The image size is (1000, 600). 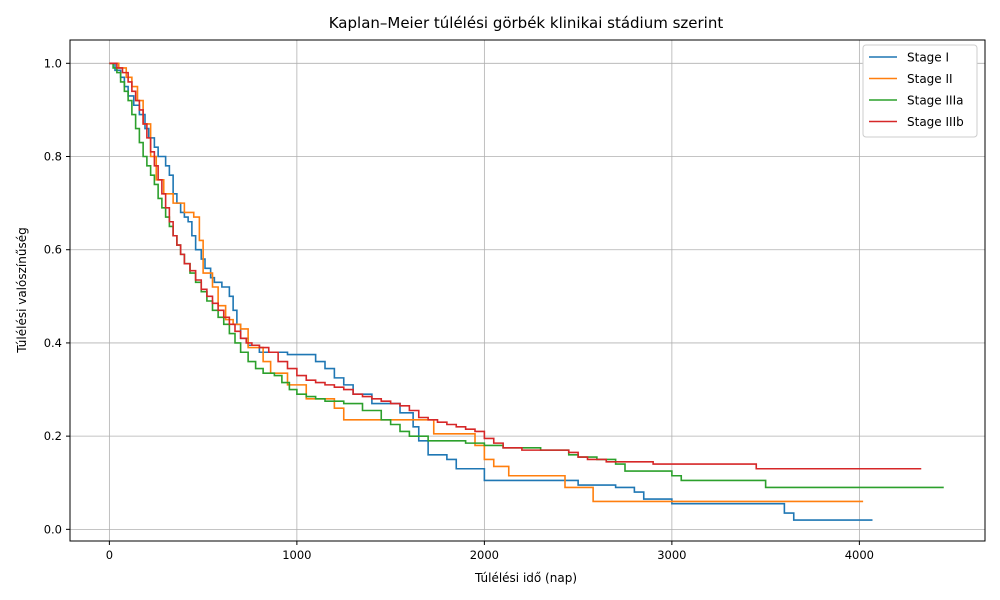 I want to click on legend-label: Stage IIIb, so click(x=935, y=122).